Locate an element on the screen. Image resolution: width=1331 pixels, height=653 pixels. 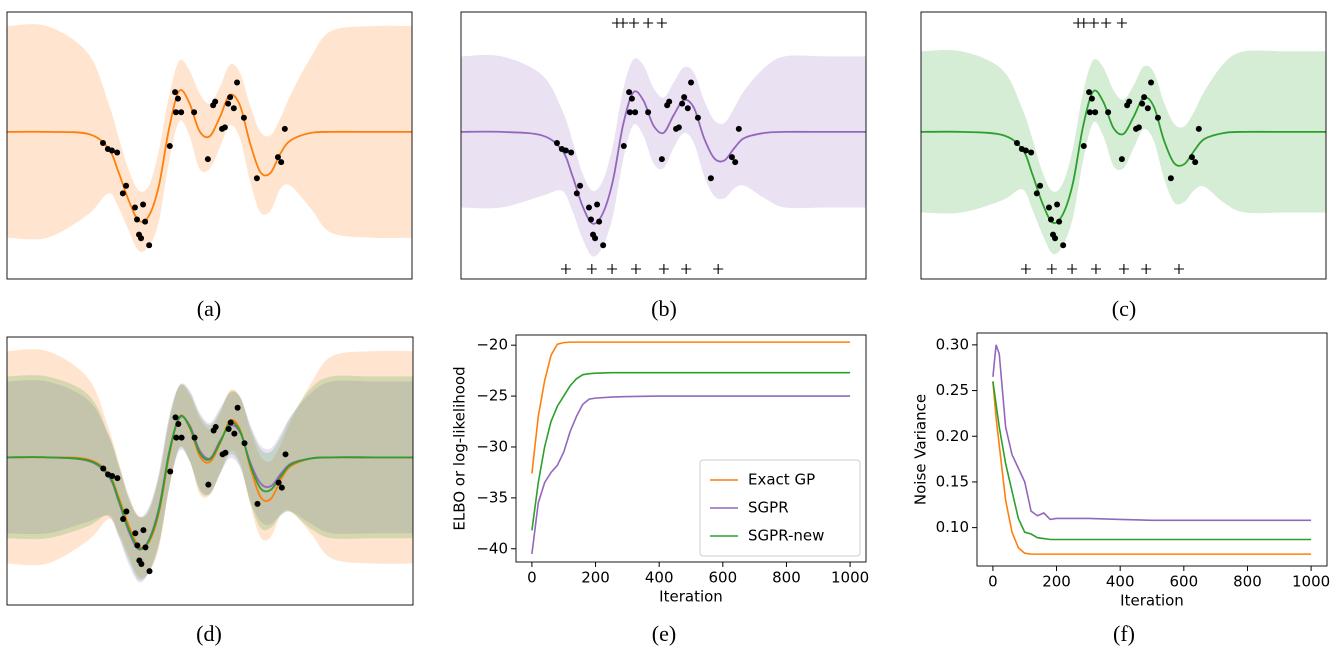
y-tick-label: −25 is located at coordinates (492, 396).